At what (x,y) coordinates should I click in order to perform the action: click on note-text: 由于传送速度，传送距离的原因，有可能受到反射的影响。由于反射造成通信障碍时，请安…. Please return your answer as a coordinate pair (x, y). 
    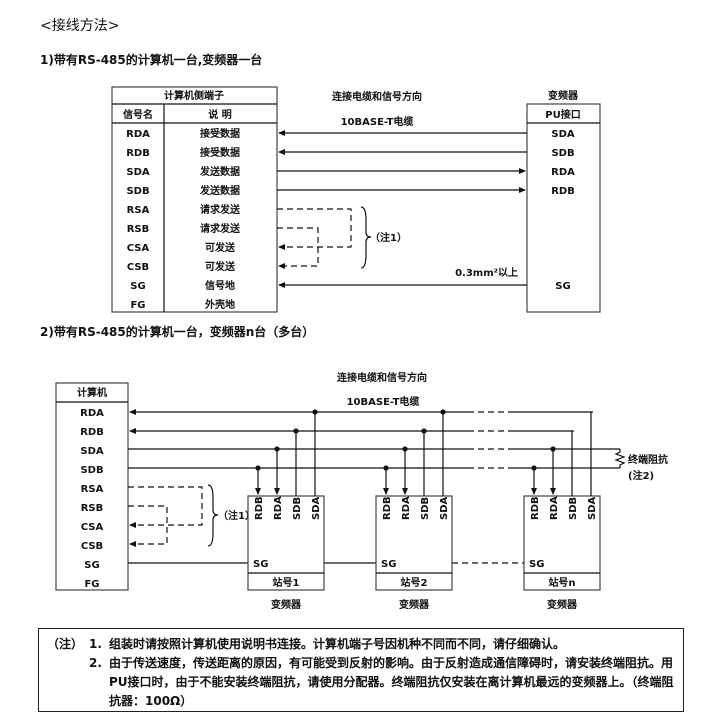
    Looking at the image, I should click on (391, 682).